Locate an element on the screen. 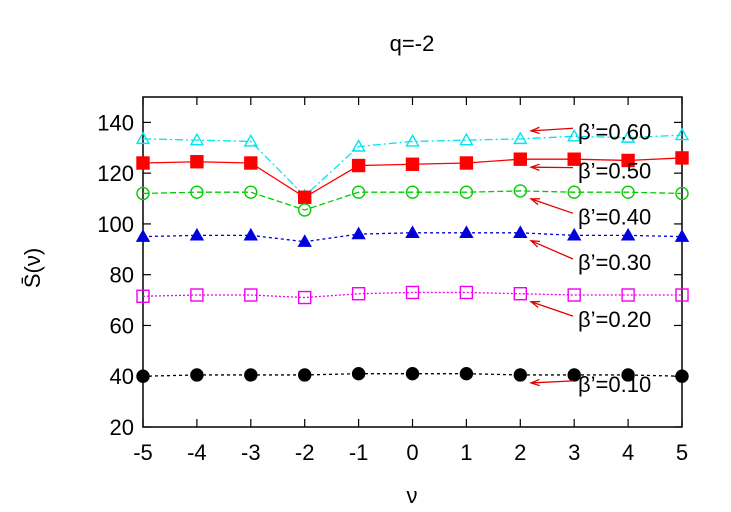  series-label: β’=0.60 is located at coordinates (614, 131).